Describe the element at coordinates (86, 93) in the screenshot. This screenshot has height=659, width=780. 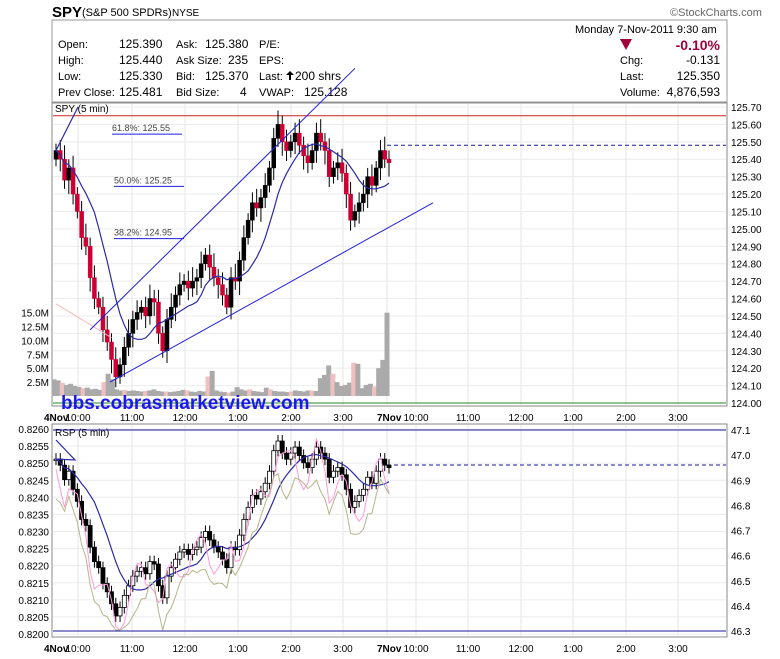
I see `prev-close-label: Prev Close:` at that location.